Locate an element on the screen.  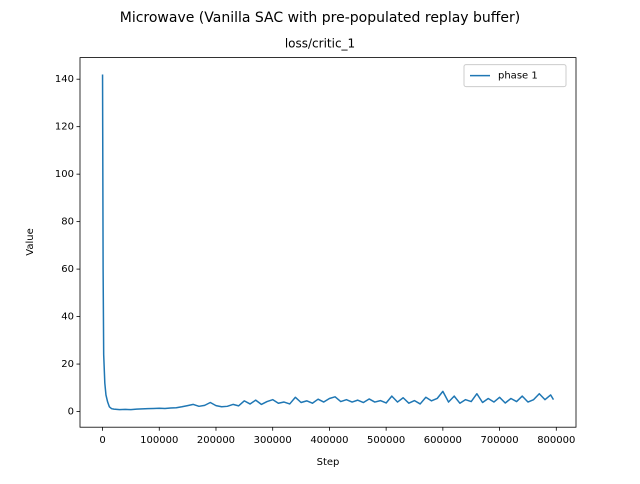
y-tick-label: 120 is located at coordinates (64, 127).